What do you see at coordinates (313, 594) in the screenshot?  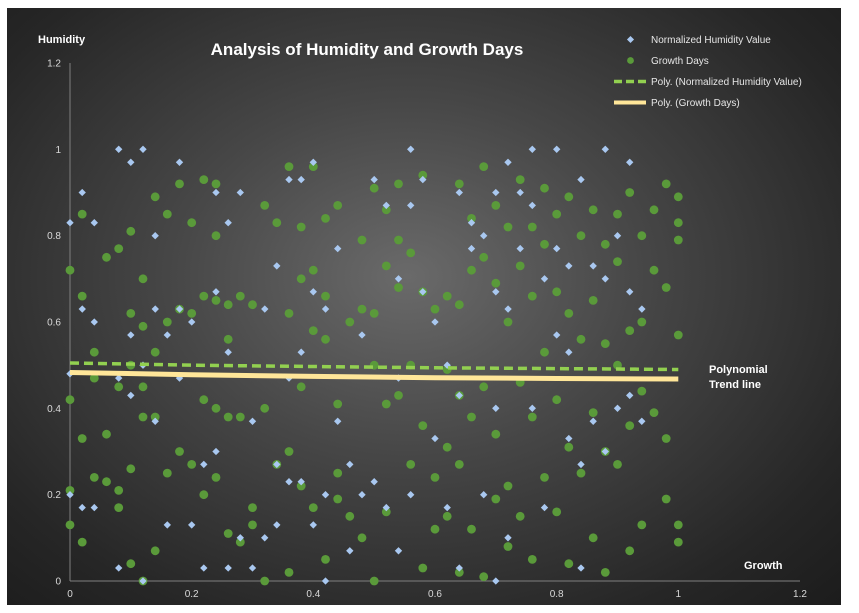 I see `x-tick-label: 0.4` at bounding box center [313, 594].